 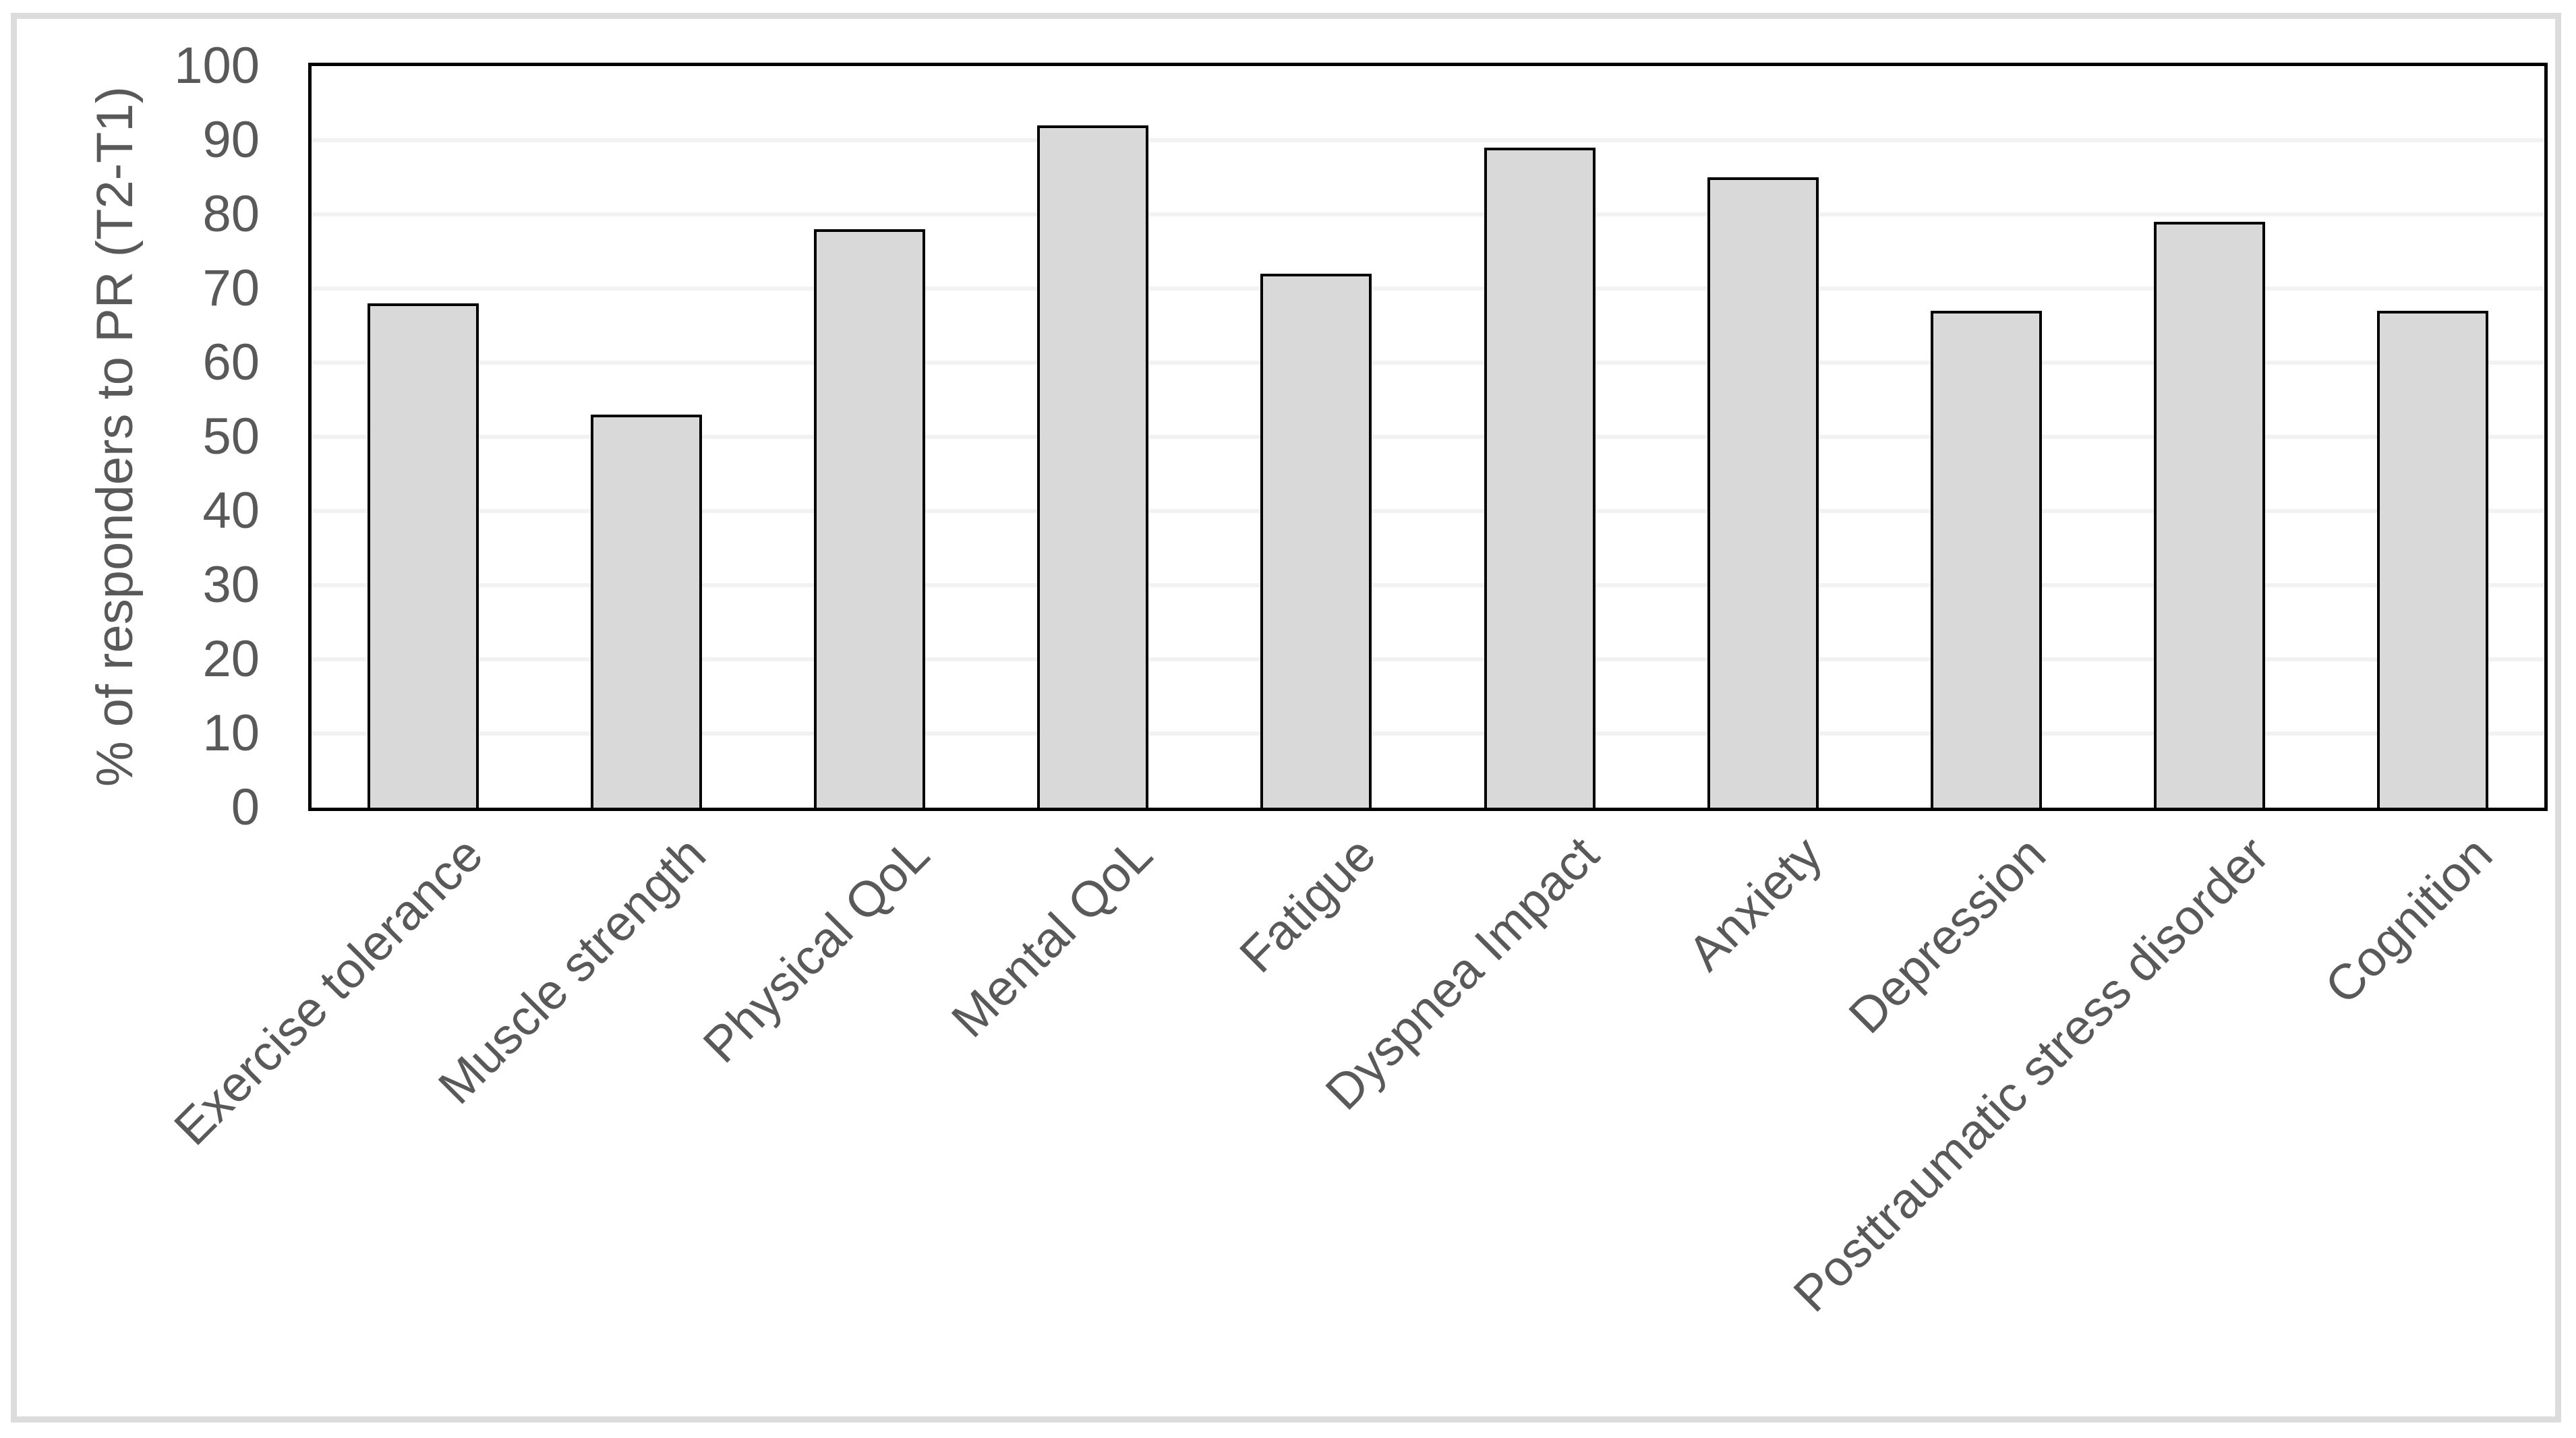 I want to click on y-tick-label-50: 50, so click(x=231, y=437).